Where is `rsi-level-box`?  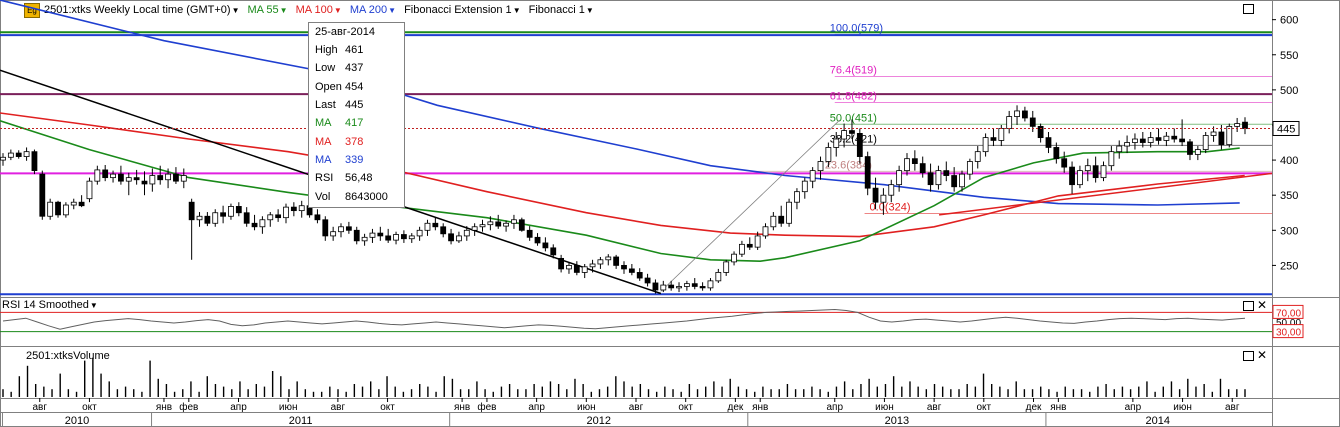 rsi-level-box is located at coordinates (1288, 311).